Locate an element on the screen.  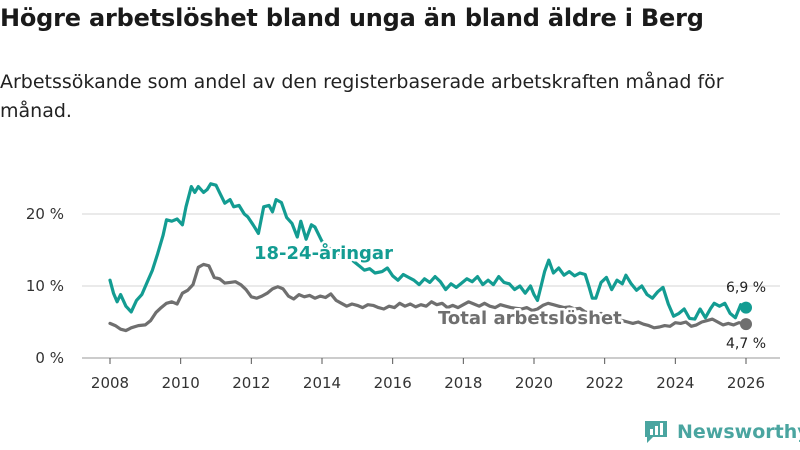
newsworthy-brand-name: Newsworthy is located at coordinates (738, 432).